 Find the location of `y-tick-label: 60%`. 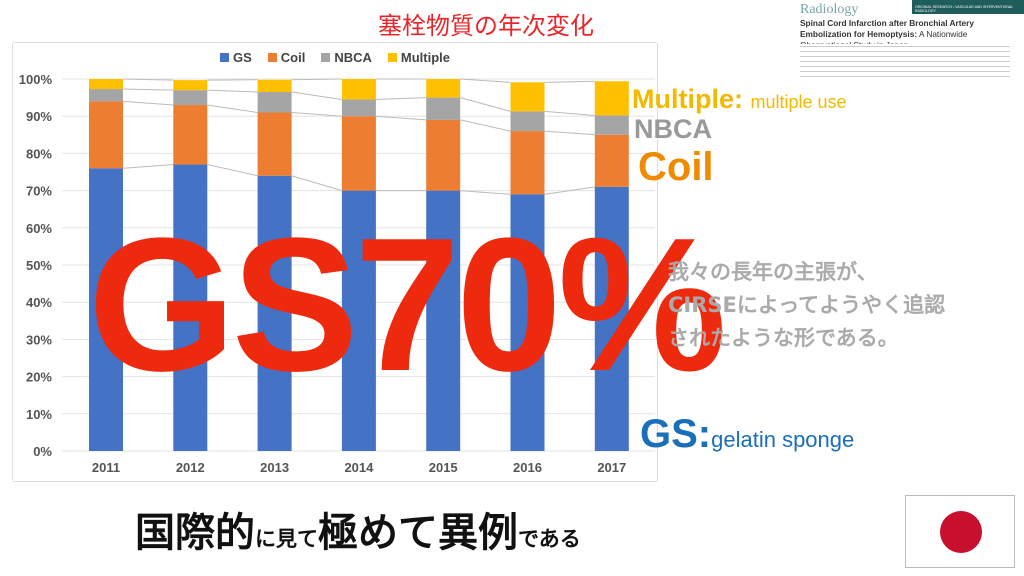

y-tick-label: 60% is located at coordinates (39, 228).